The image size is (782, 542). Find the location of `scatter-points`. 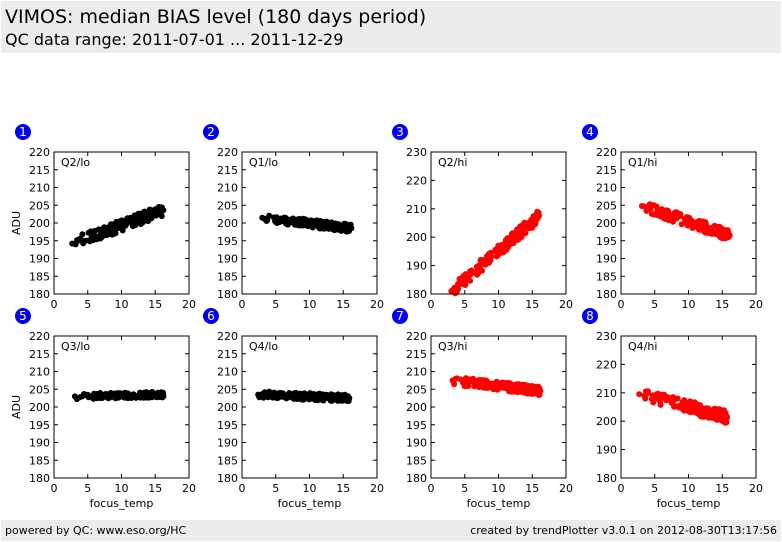

scatter-points is located at coordinates (683, 407).